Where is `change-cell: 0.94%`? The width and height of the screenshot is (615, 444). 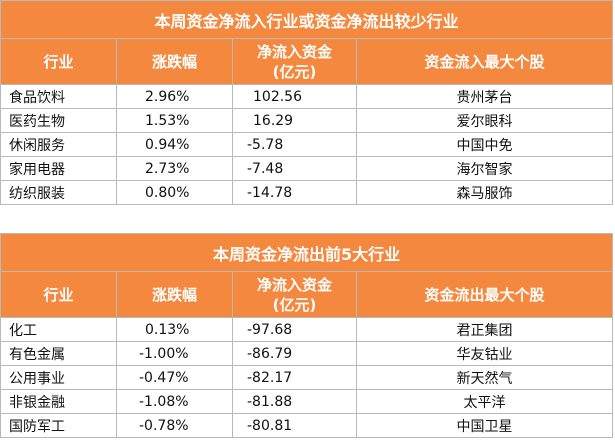 change-cell: 0.94% is located at coordinates (174, 144).